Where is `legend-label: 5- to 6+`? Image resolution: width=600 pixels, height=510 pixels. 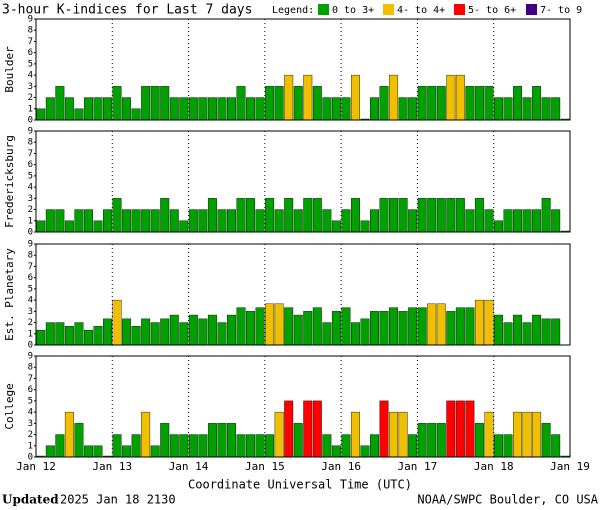 legend-label: 5- to 6+ is located at coordinates (492, 10).